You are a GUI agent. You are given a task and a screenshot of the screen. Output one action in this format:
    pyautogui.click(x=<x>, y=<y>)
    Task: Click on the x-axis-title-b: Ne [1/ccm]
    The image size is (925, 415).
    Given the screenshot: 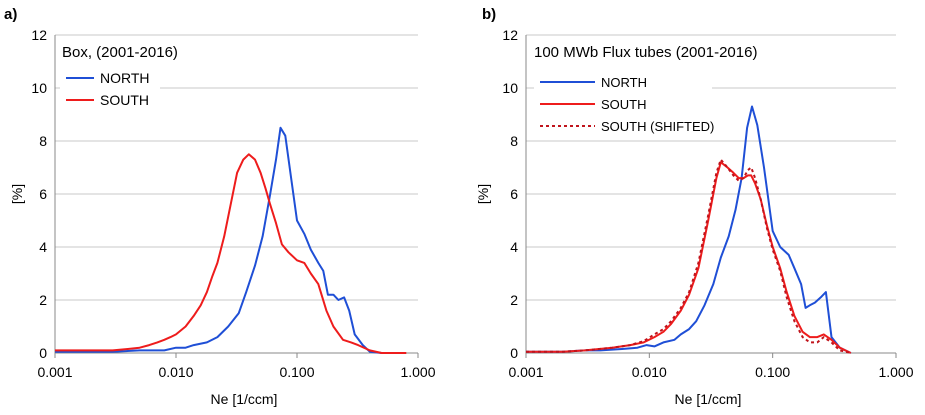 What is the action you would take?
    pyautogui.click(x=708, y=399)
    